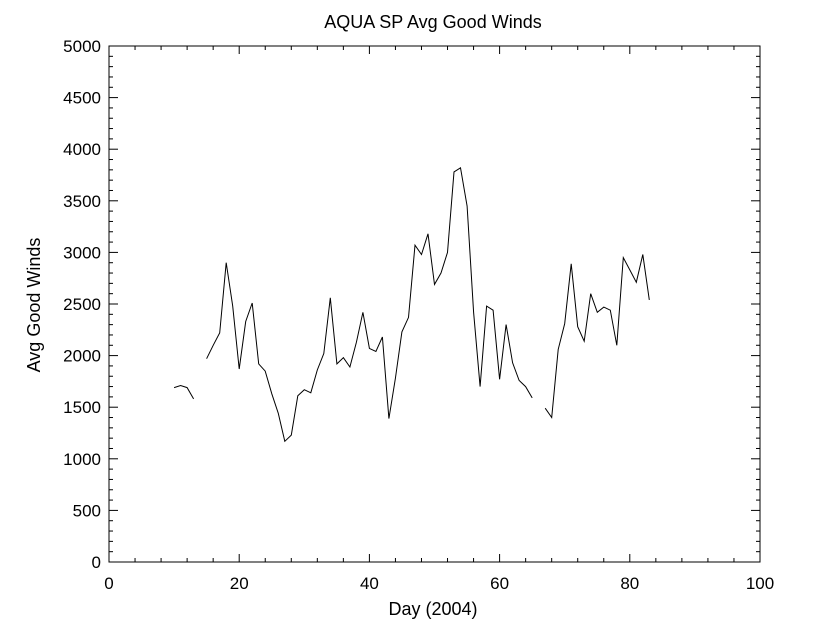 This screenshot has height=631, width=840. Describe the element at coordinates (108, 583) in the screenshot. I see `x-tick-label: 0` at that location.